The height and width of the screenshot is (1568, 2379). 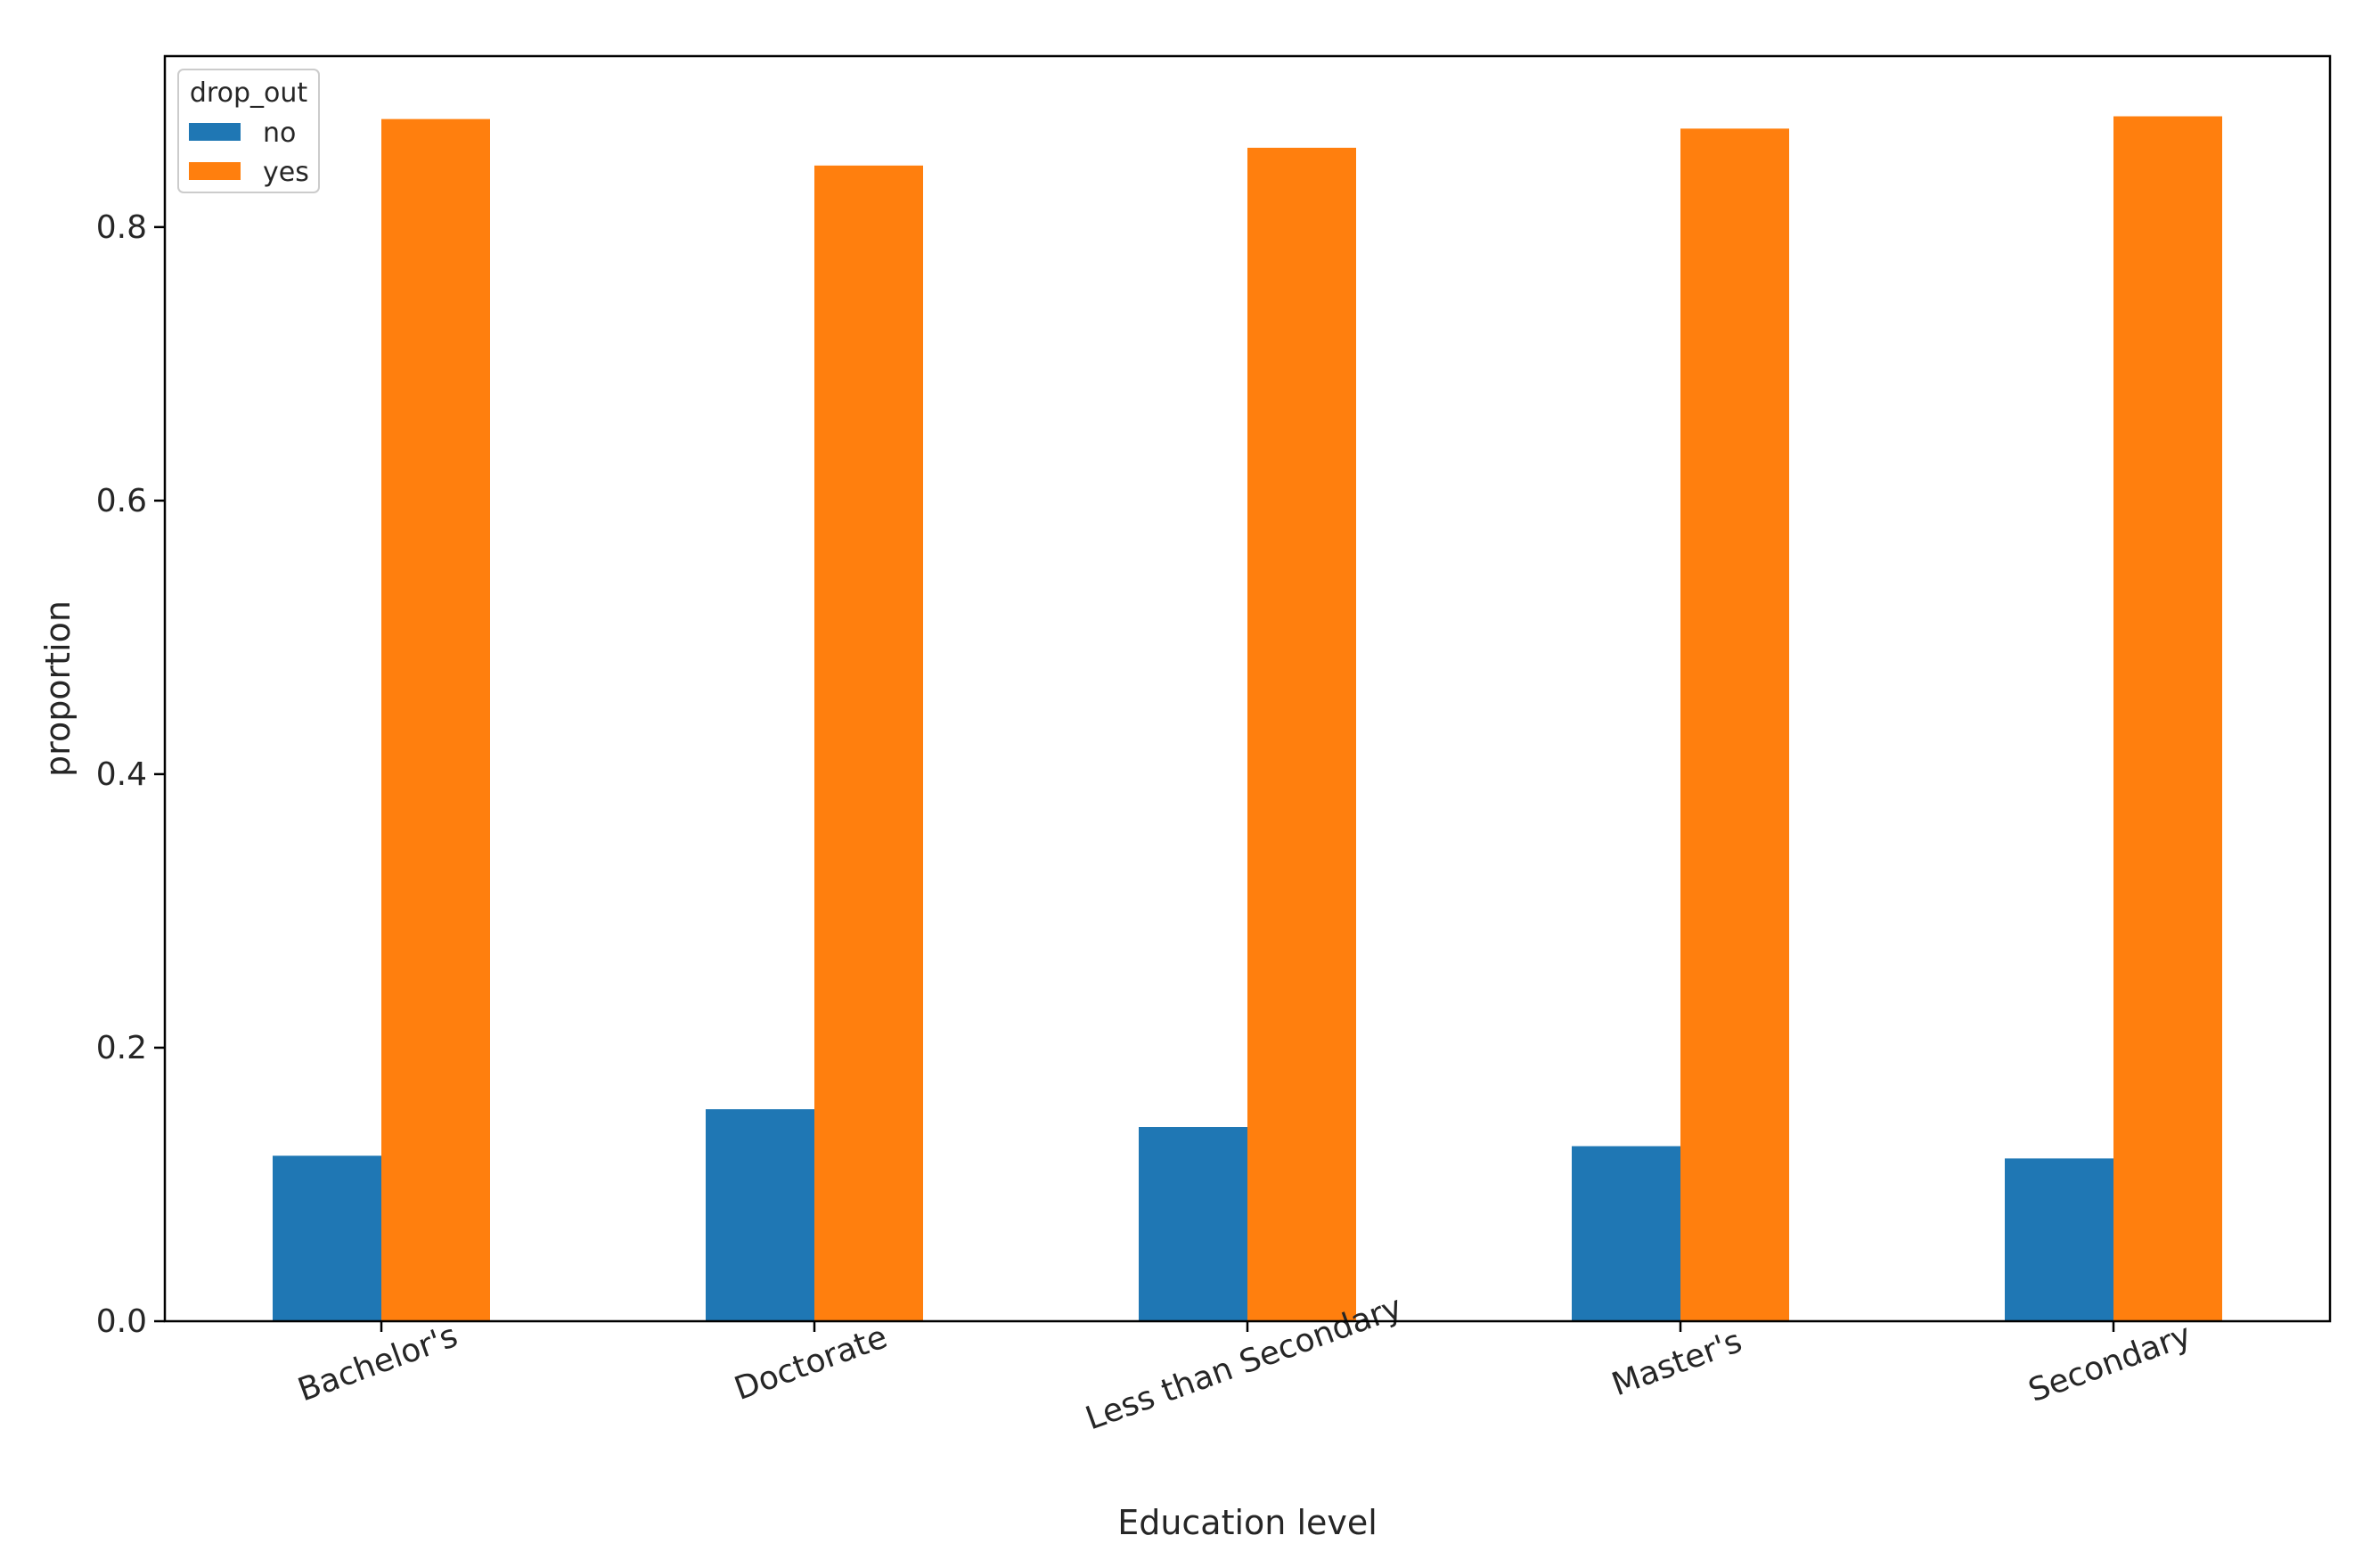 What do you see at coordinates (121, 227) in the screenshot?
I see `y-tick-label-4: 0.8` at bounding box center [121, 227].